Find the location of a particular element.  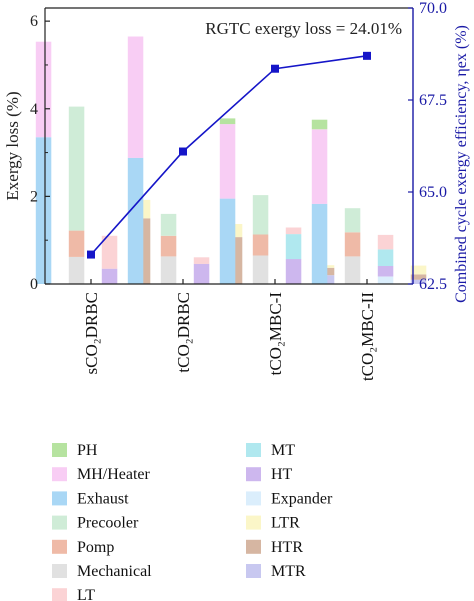

legend-label: Exhaust is located at coordinates (103, 498).